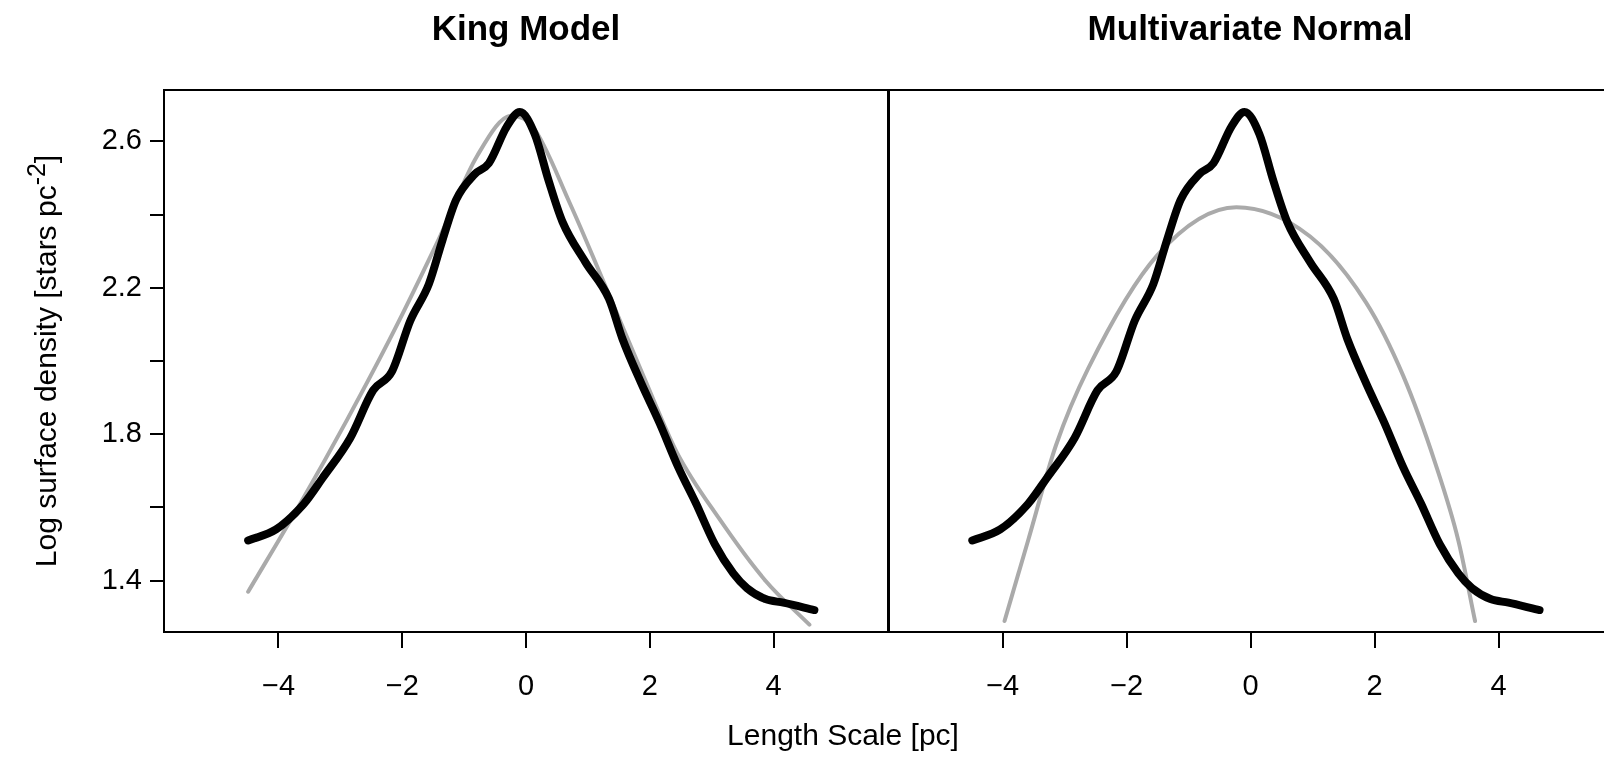 The image size is (1604, 776). What do you see at coordinates (843, 735) in the screenshot?
I see `x-axis-title: Length Scale [pc]` at bounding box center [843, 735].